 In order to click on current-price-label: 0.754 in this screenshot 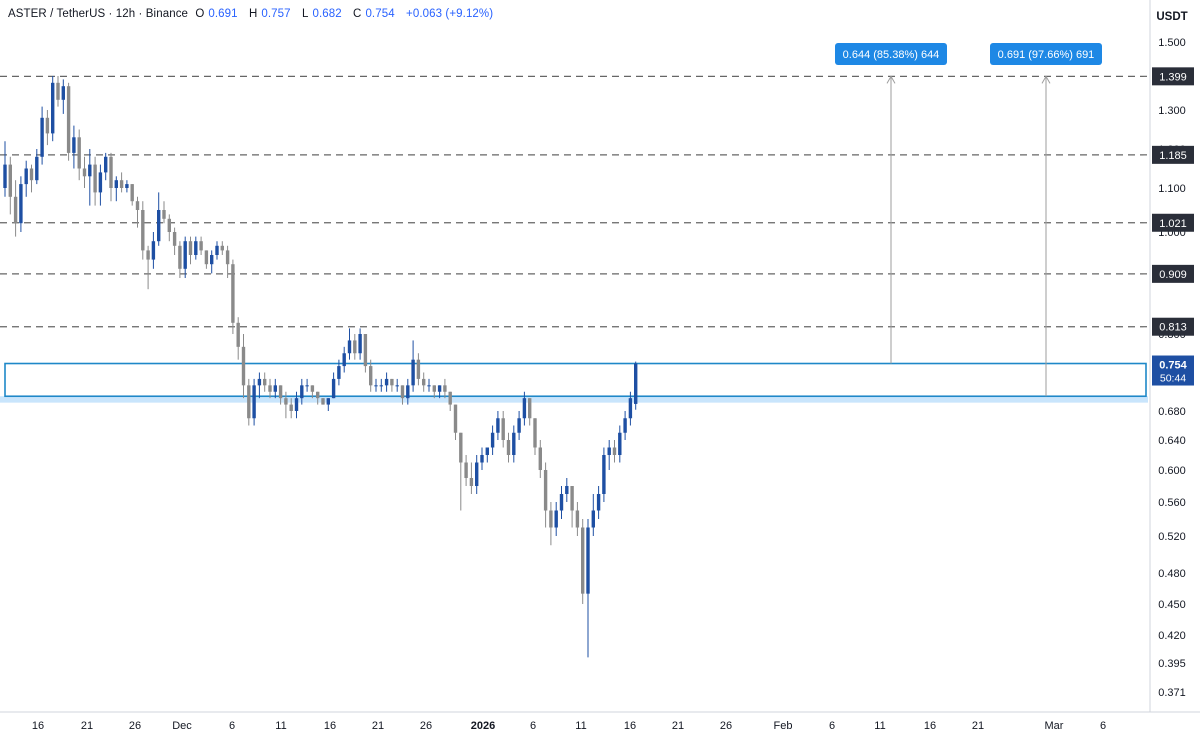, I will do `click(1173, 366)`.